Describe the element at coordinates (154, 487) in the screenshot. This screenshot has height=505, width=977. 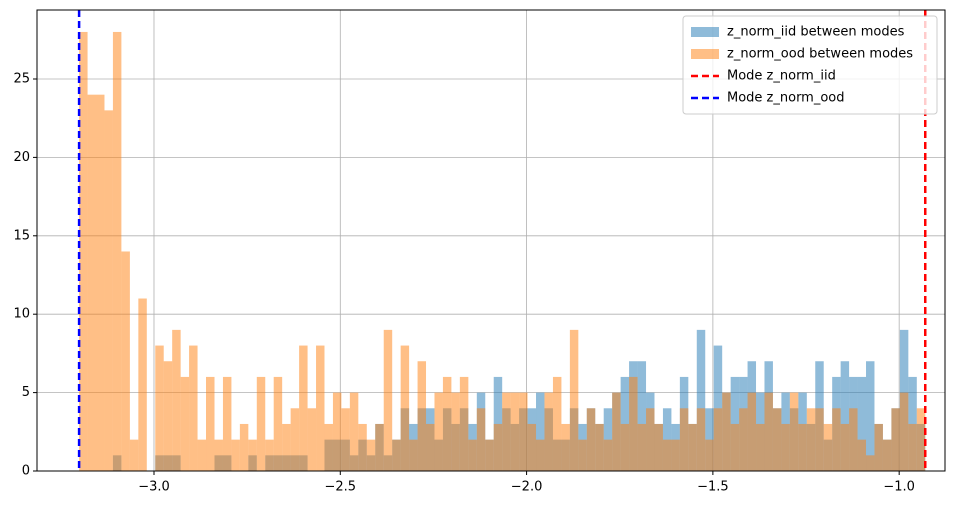
I see `x-tick-label: −3.0` at that location.